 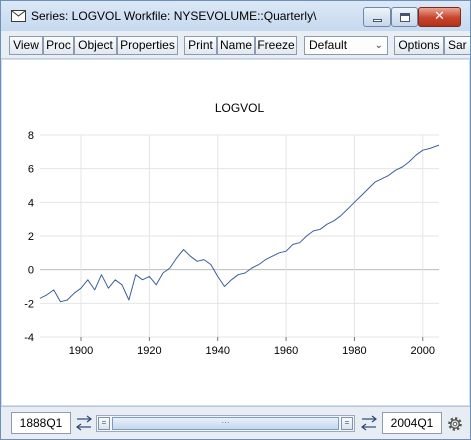 I want to click on sample-start-field: 1888Q1, so click(x=41, y=423).